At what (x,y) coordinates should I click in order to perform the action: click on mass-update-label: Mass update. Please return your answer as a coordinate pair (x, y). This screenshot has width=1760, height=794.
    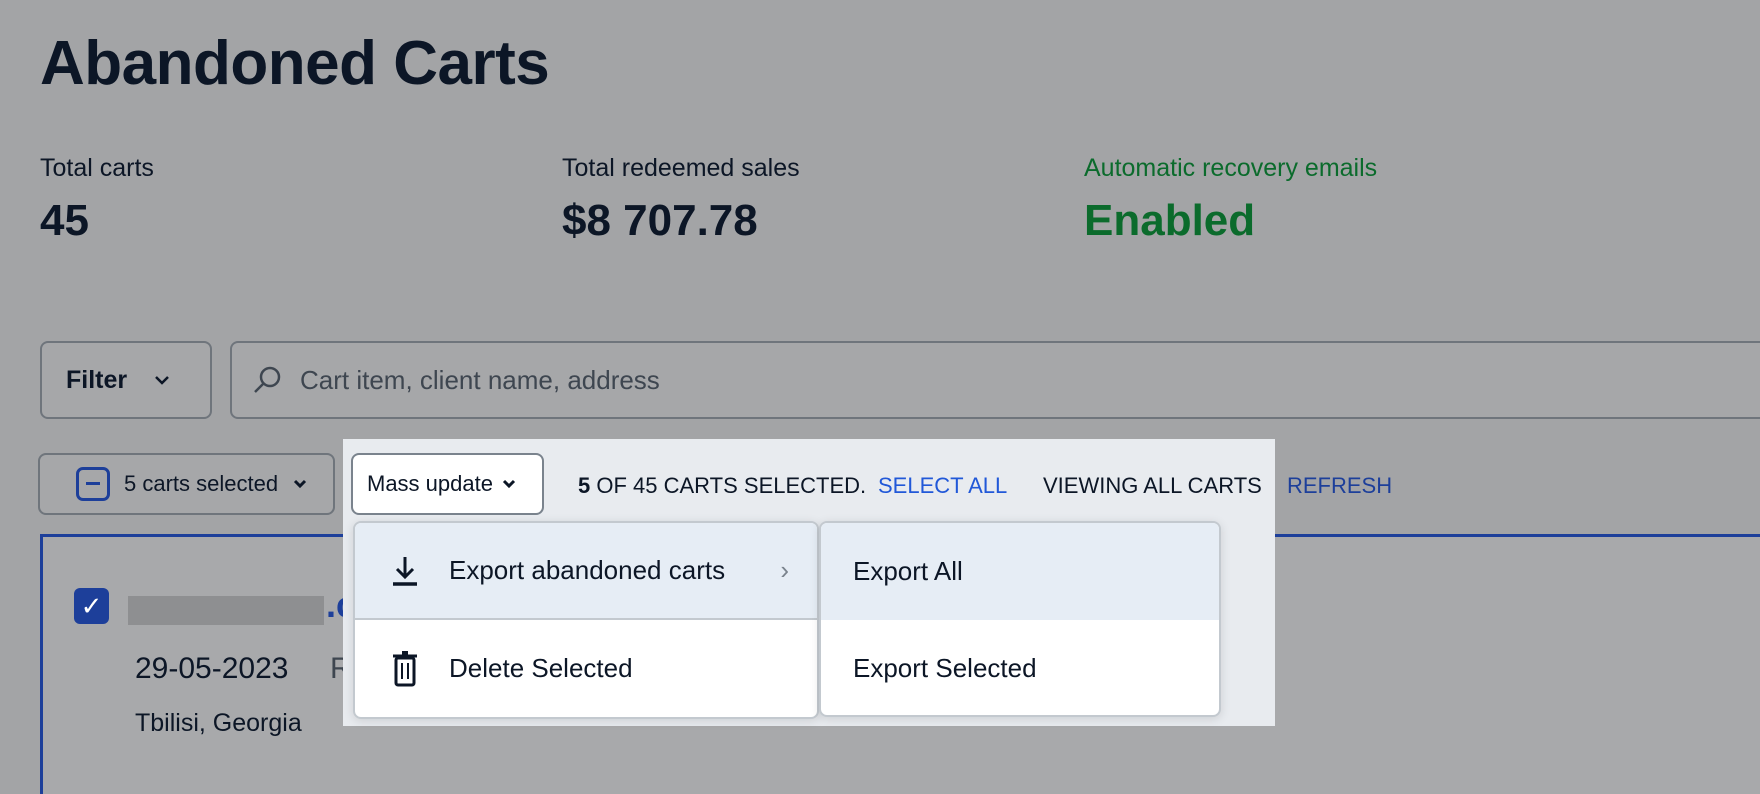
    Looking at the image, I should click on (430, 483).